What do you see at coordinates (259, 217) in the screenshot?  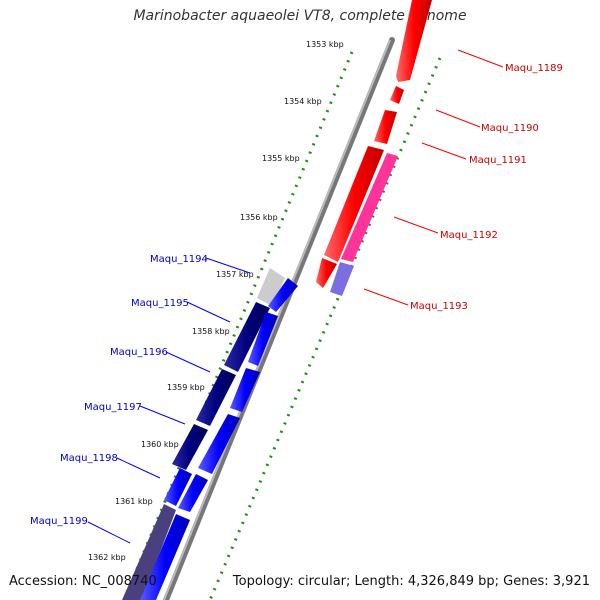 I see `tick-label: 1356 kbp` at bounding box center [259, 217].